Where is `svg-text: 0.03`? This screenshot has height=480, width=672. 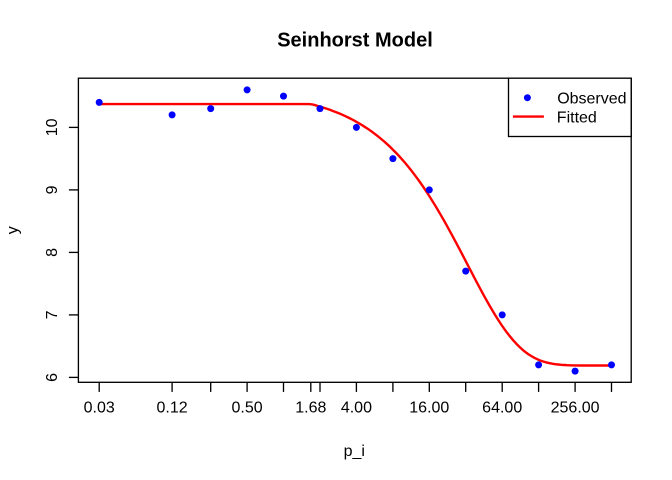 svg-text: 0.03 is located at coordinates (99, 408).